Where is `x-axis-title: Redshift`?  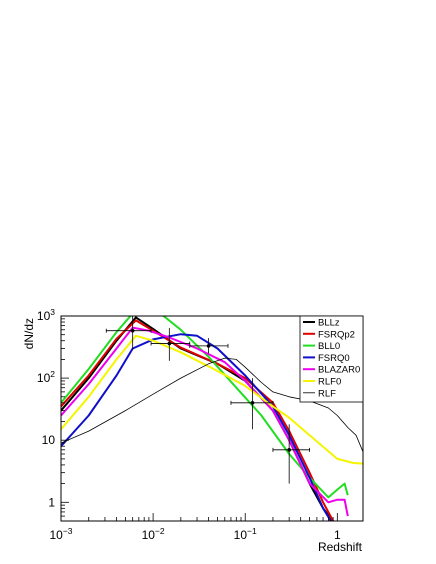
x-axis-title: Redshift is located at coordinates (340, 547).